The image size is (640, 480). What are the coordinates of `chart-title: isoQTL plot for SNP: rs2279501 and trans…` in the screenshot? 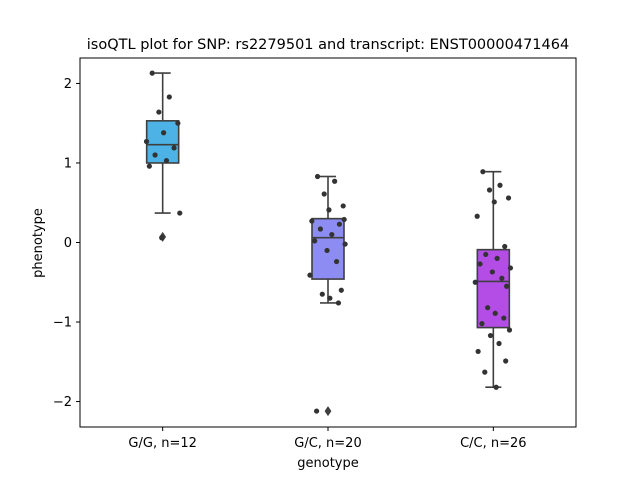 It's located at (328, 45).